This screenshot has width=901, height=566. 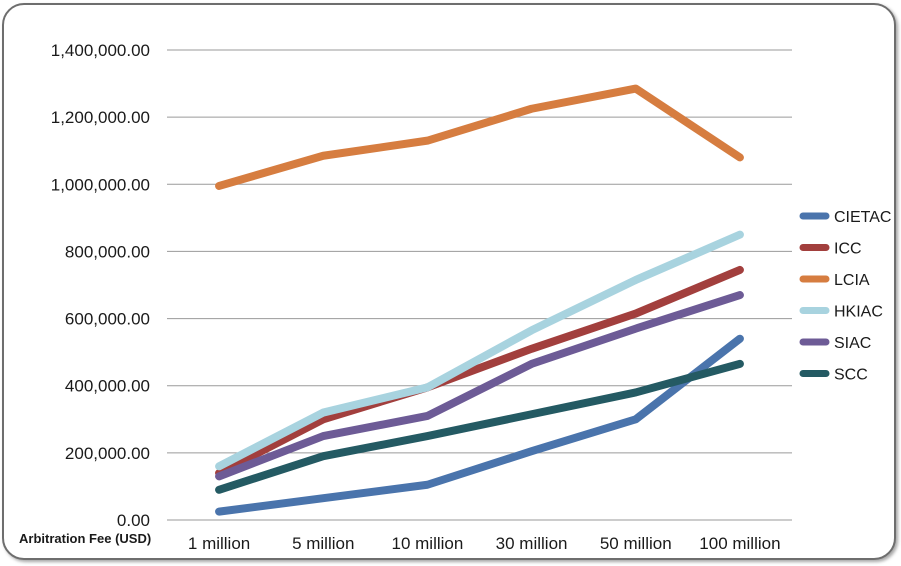 I want to click on legend-label-lcia: LCIA, so click(x=852, y=280).